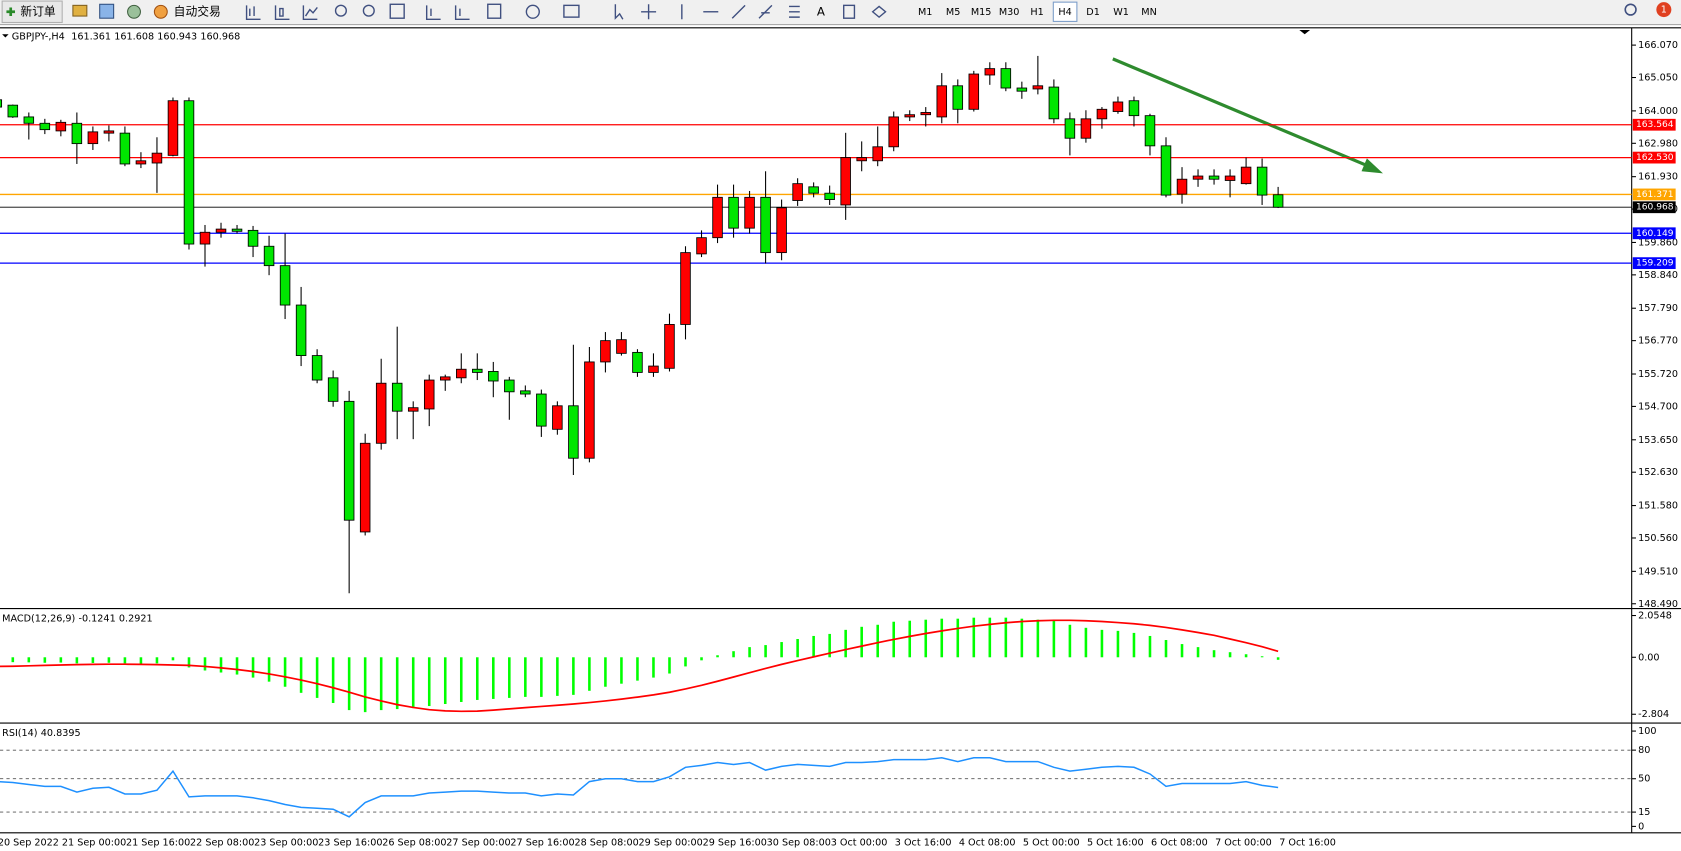 The height and width of the screenshot is (851, 1681). Describe the element at coordinates (1307, 842) in the screenshot. I see `x-tick-label: 7 Oct 16:00` at that location.